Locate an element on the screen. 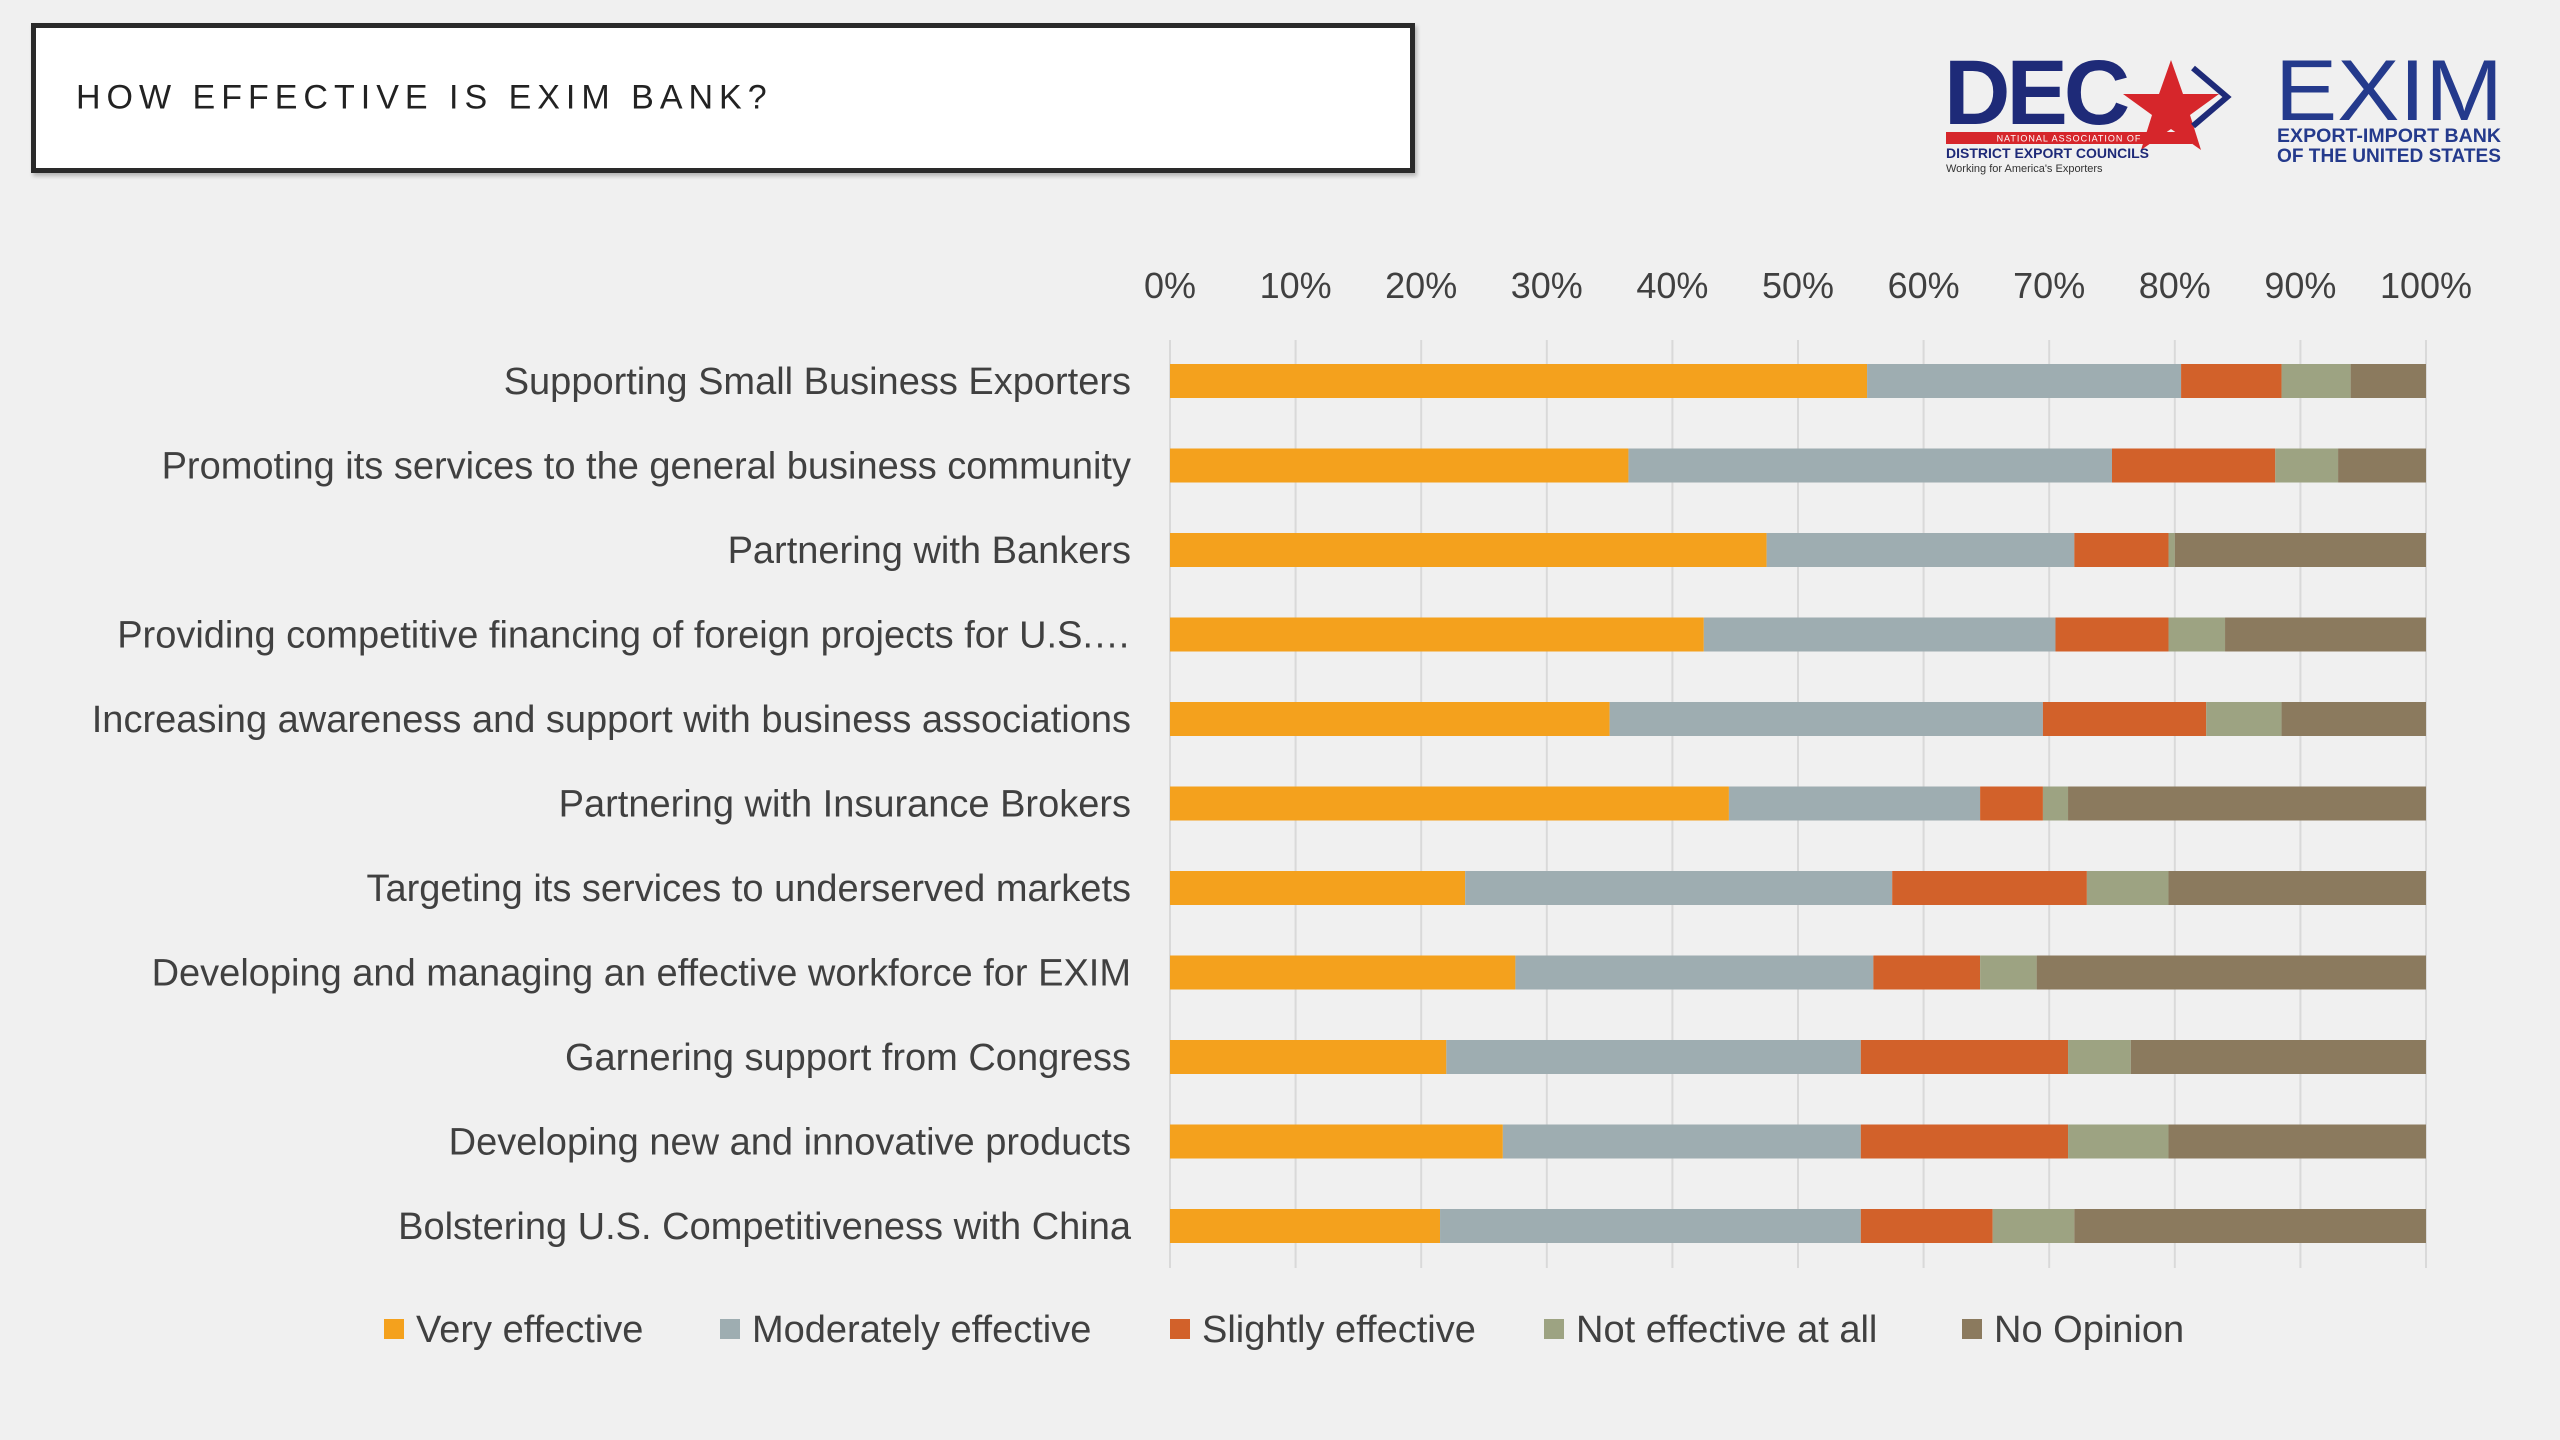  star-icon is located at coordinates (2171, 105).